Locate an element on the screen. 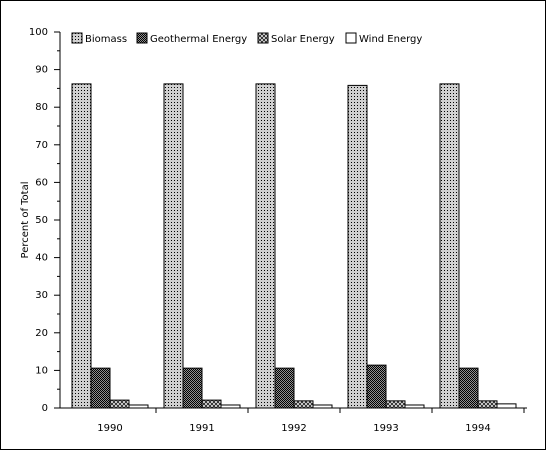 The width and height of the screenshot is (546, 450). y-tick-label: 90 is located at coordinates (41, 70).